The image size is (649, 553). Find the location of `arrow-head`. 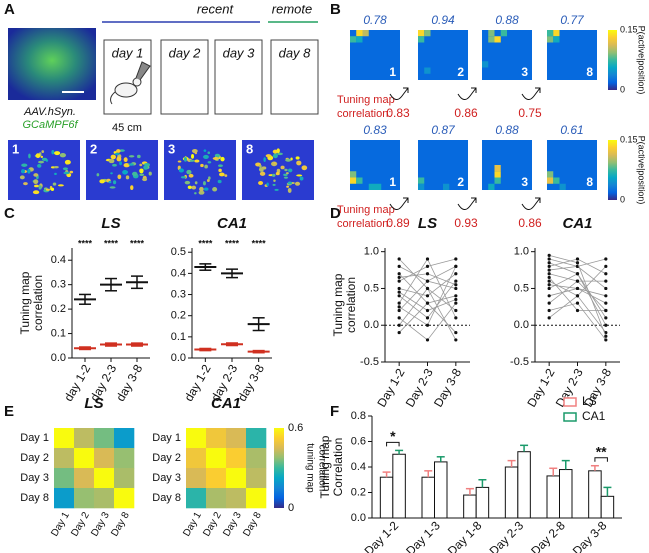

arrow-head is located at coordinates (406, 200).